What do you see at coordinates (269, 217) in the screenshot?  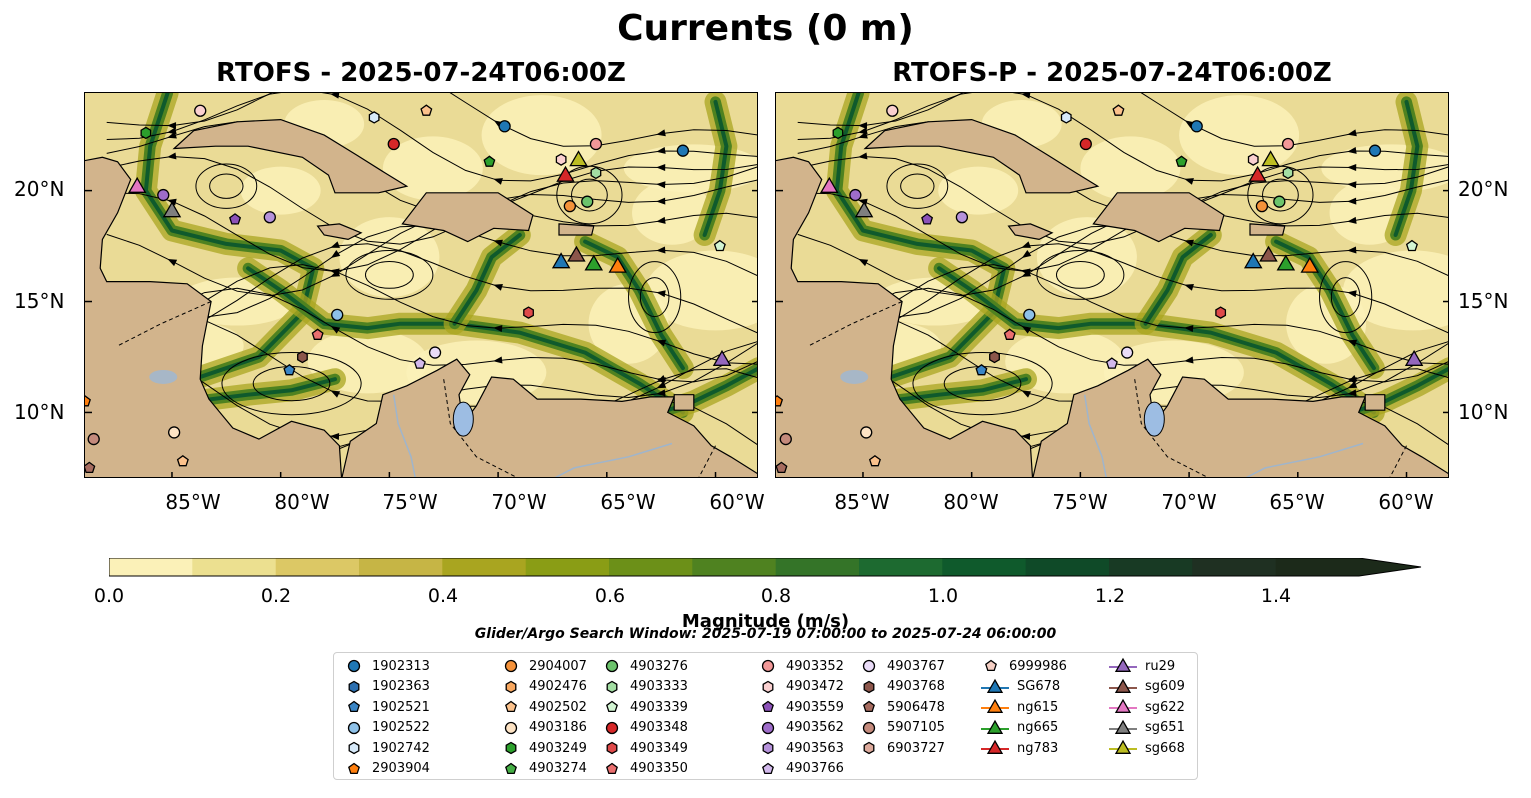 I see `marker-17-p1` at bounding box center [269, 217].